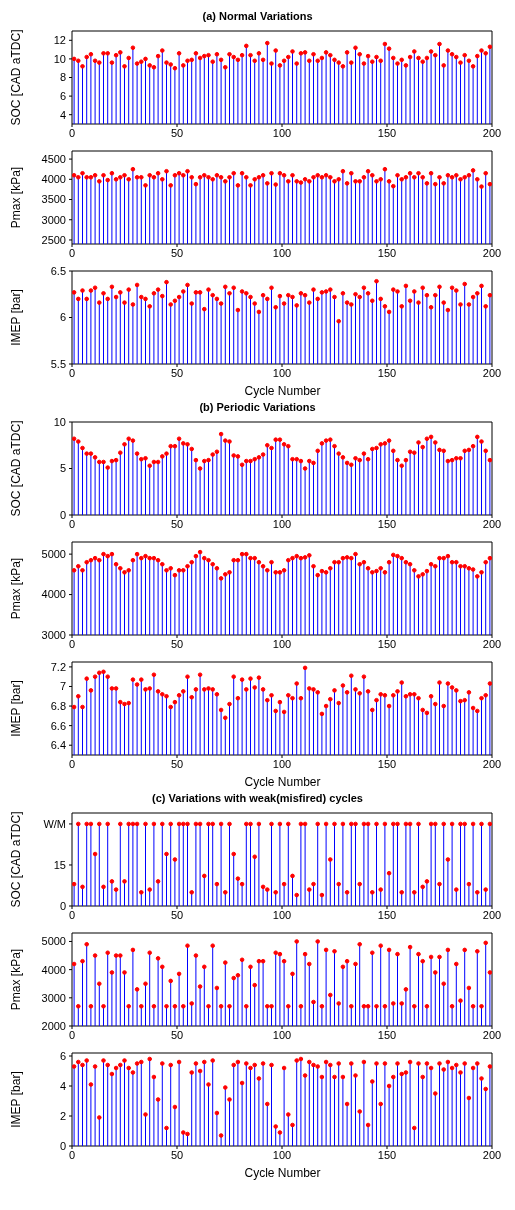  Describe the element at coordinates (62, 1115) in the screenshot. I see `y-tick-label: 2` at that location.